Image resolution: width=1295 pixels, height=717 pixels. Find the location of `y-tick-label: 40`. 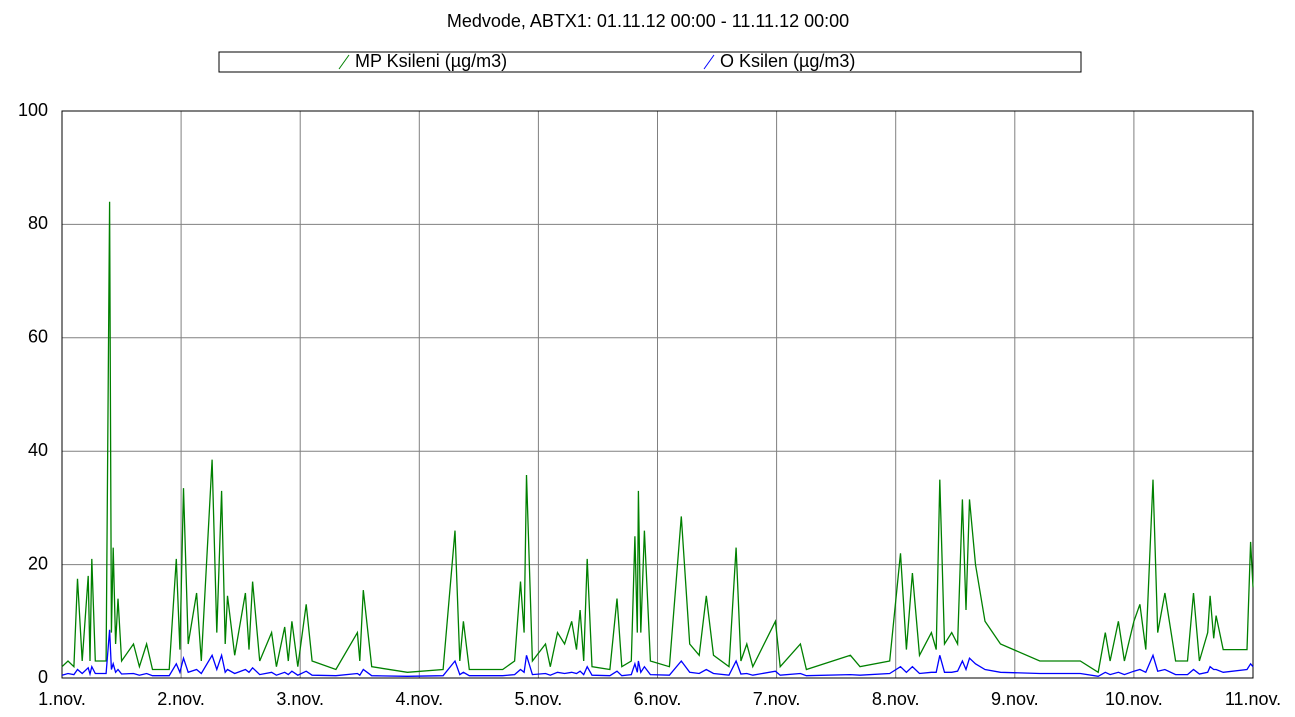

y-tick-label: 40 is located at coordinates (38, 450).